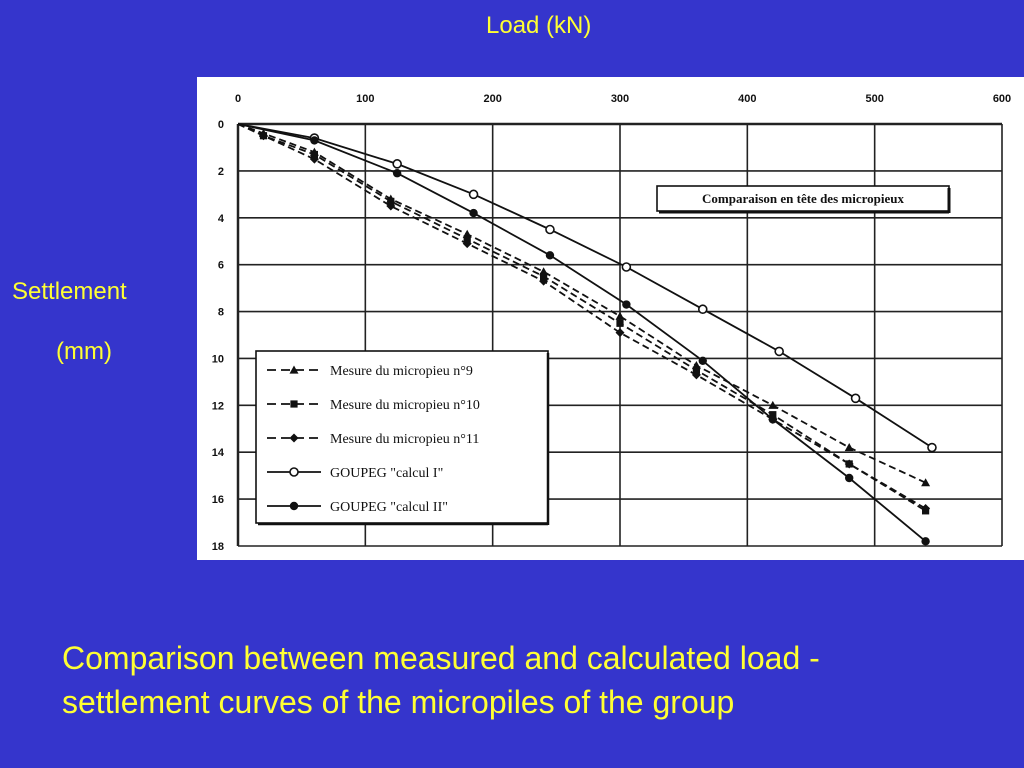  Describe the element at coordinates (386, 473) in the screenshot. I see `legend-label: GOUPEG "calcul I"` at that location.